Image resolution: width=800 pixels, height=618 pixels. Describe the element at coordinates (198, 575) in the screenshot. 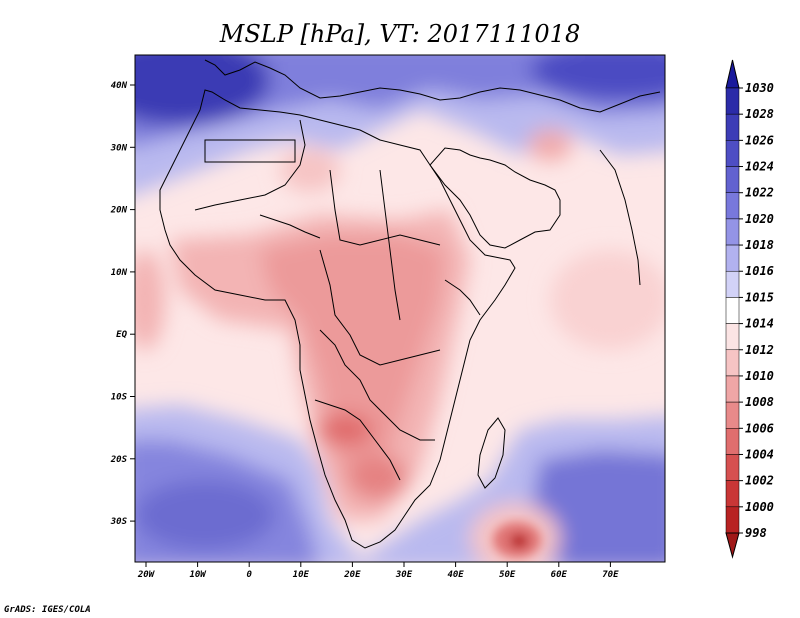

I see `lon-label: 10W` at that location.